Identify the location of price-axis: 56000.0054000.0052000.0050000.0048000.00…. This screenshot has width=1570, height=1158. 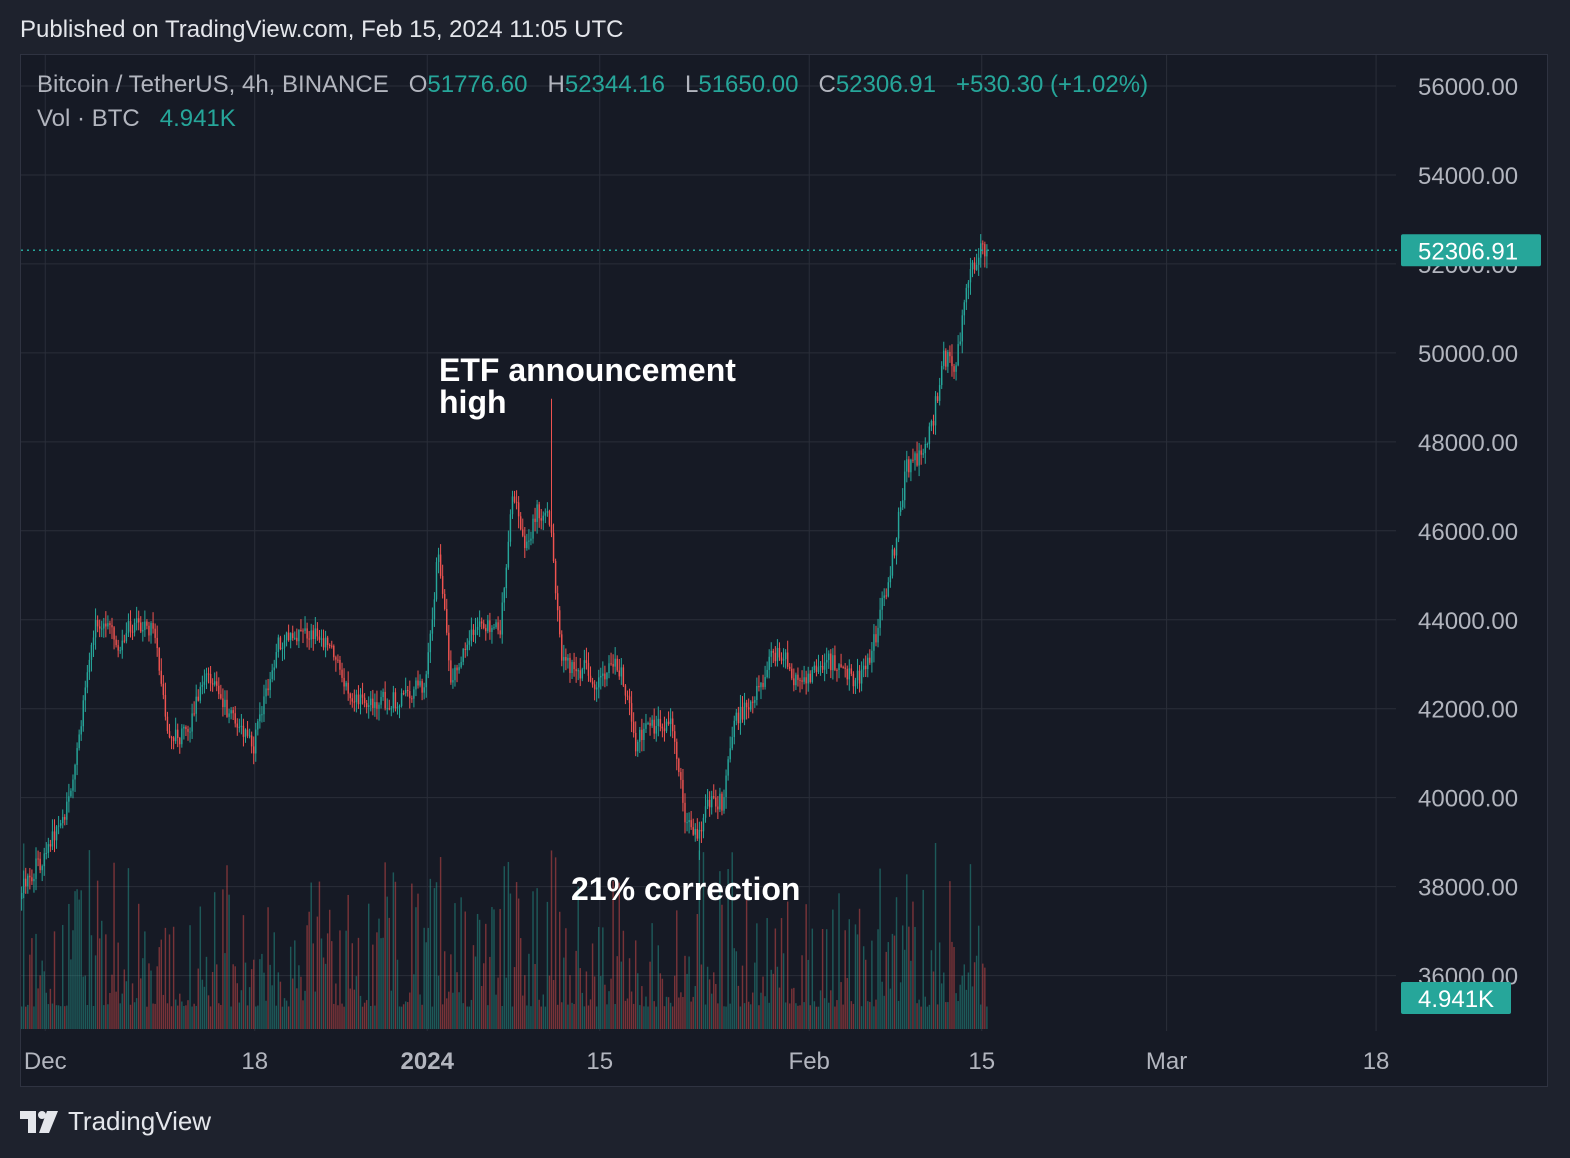
(1468, 532).